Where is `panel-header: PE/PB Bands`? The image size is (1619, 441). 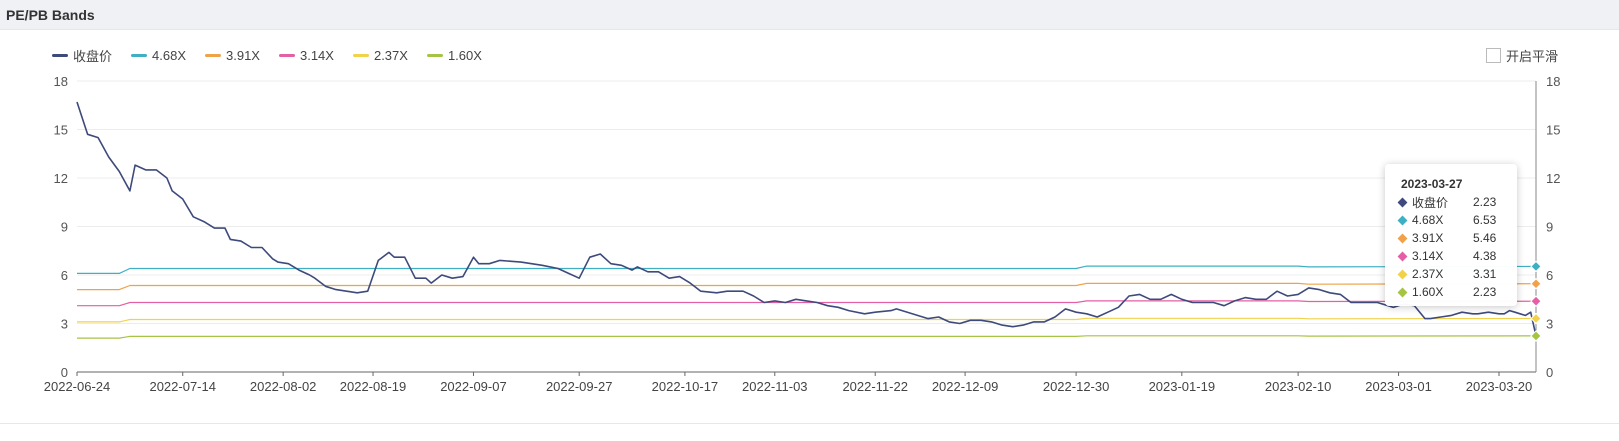 panel-header: PE/PB Bands is located at coordinates (809, 15).